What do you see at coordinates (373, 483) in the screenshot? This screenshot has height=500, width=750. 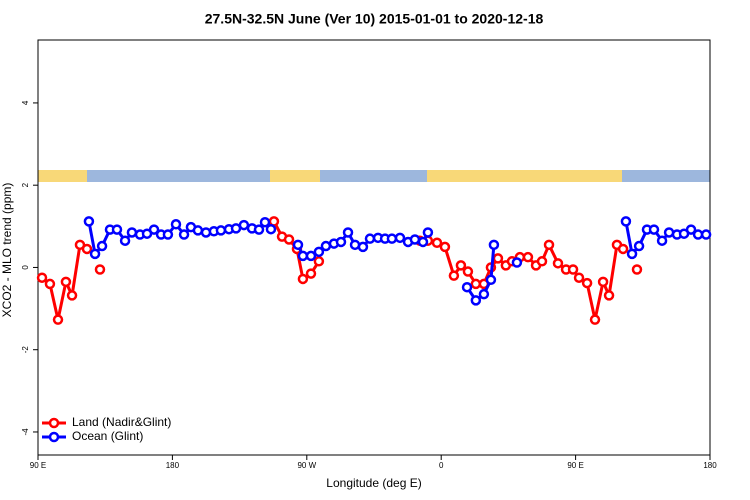 I see `x-axis-label: Longitude (deg E)` at bounding box center [373, 483].